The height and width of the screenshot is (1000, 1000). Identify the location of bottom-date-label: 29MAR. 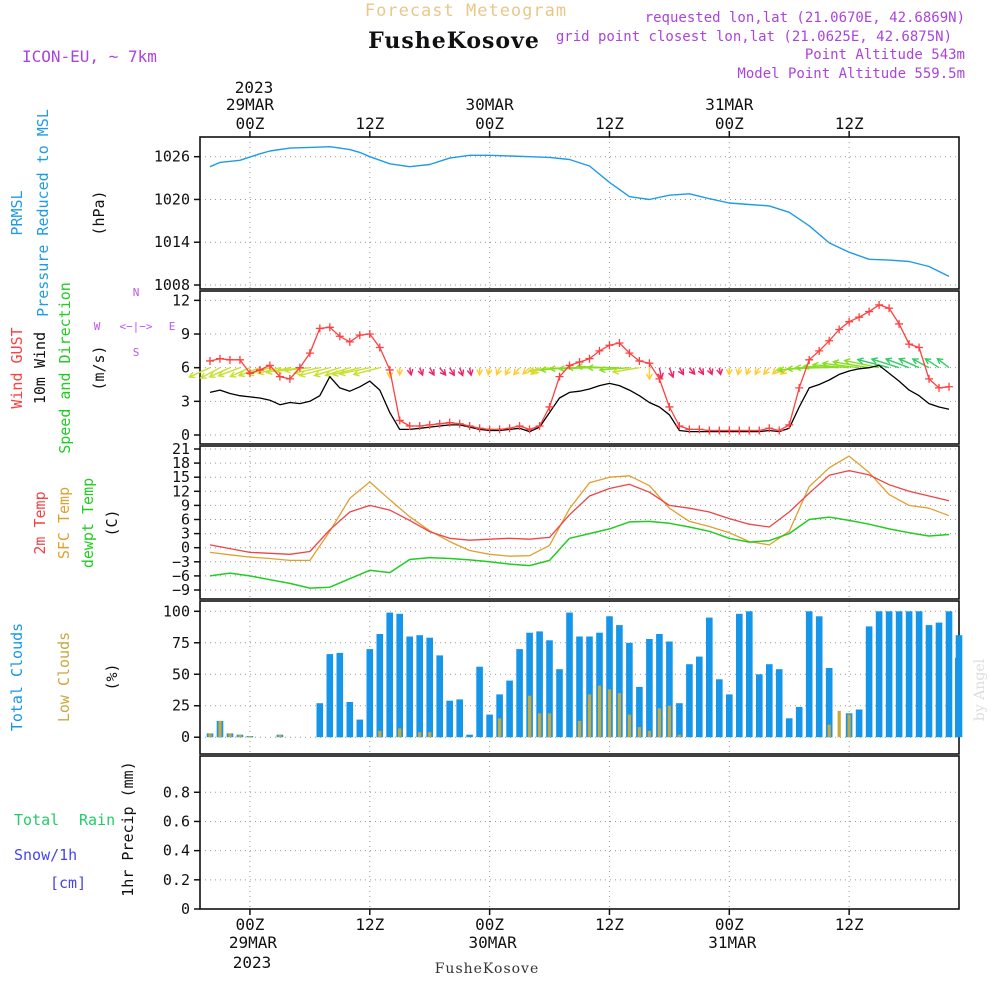
(253, 942).